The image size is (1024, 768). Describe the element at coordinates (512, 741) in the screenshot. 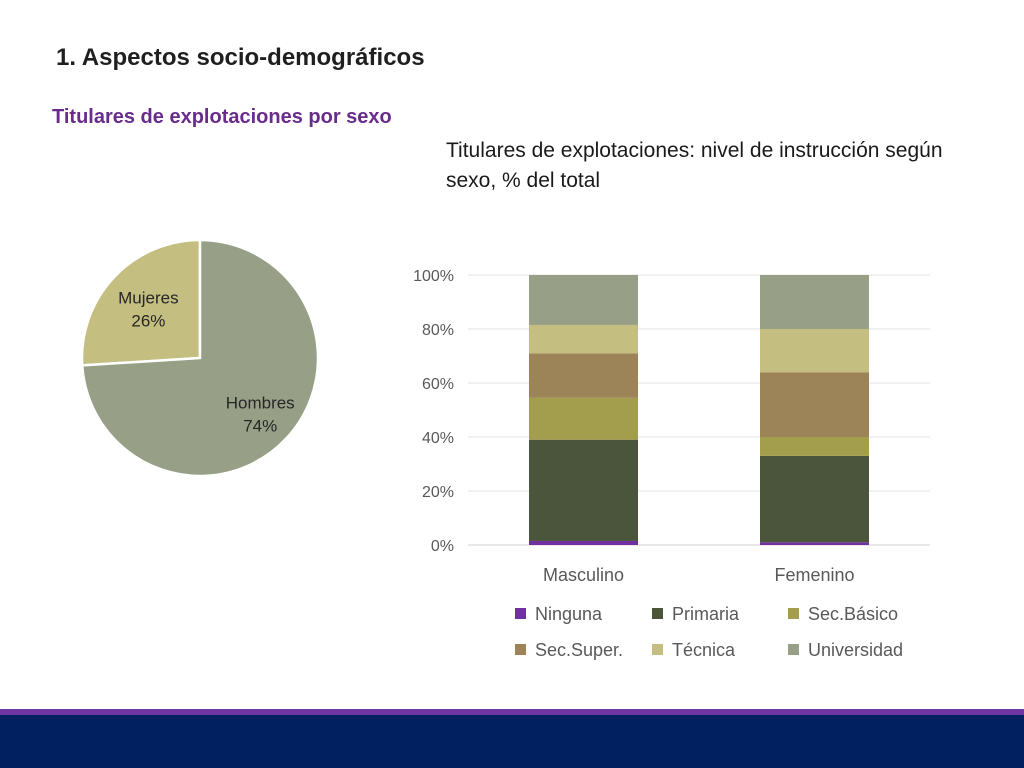

I see `footer-band` at that location.